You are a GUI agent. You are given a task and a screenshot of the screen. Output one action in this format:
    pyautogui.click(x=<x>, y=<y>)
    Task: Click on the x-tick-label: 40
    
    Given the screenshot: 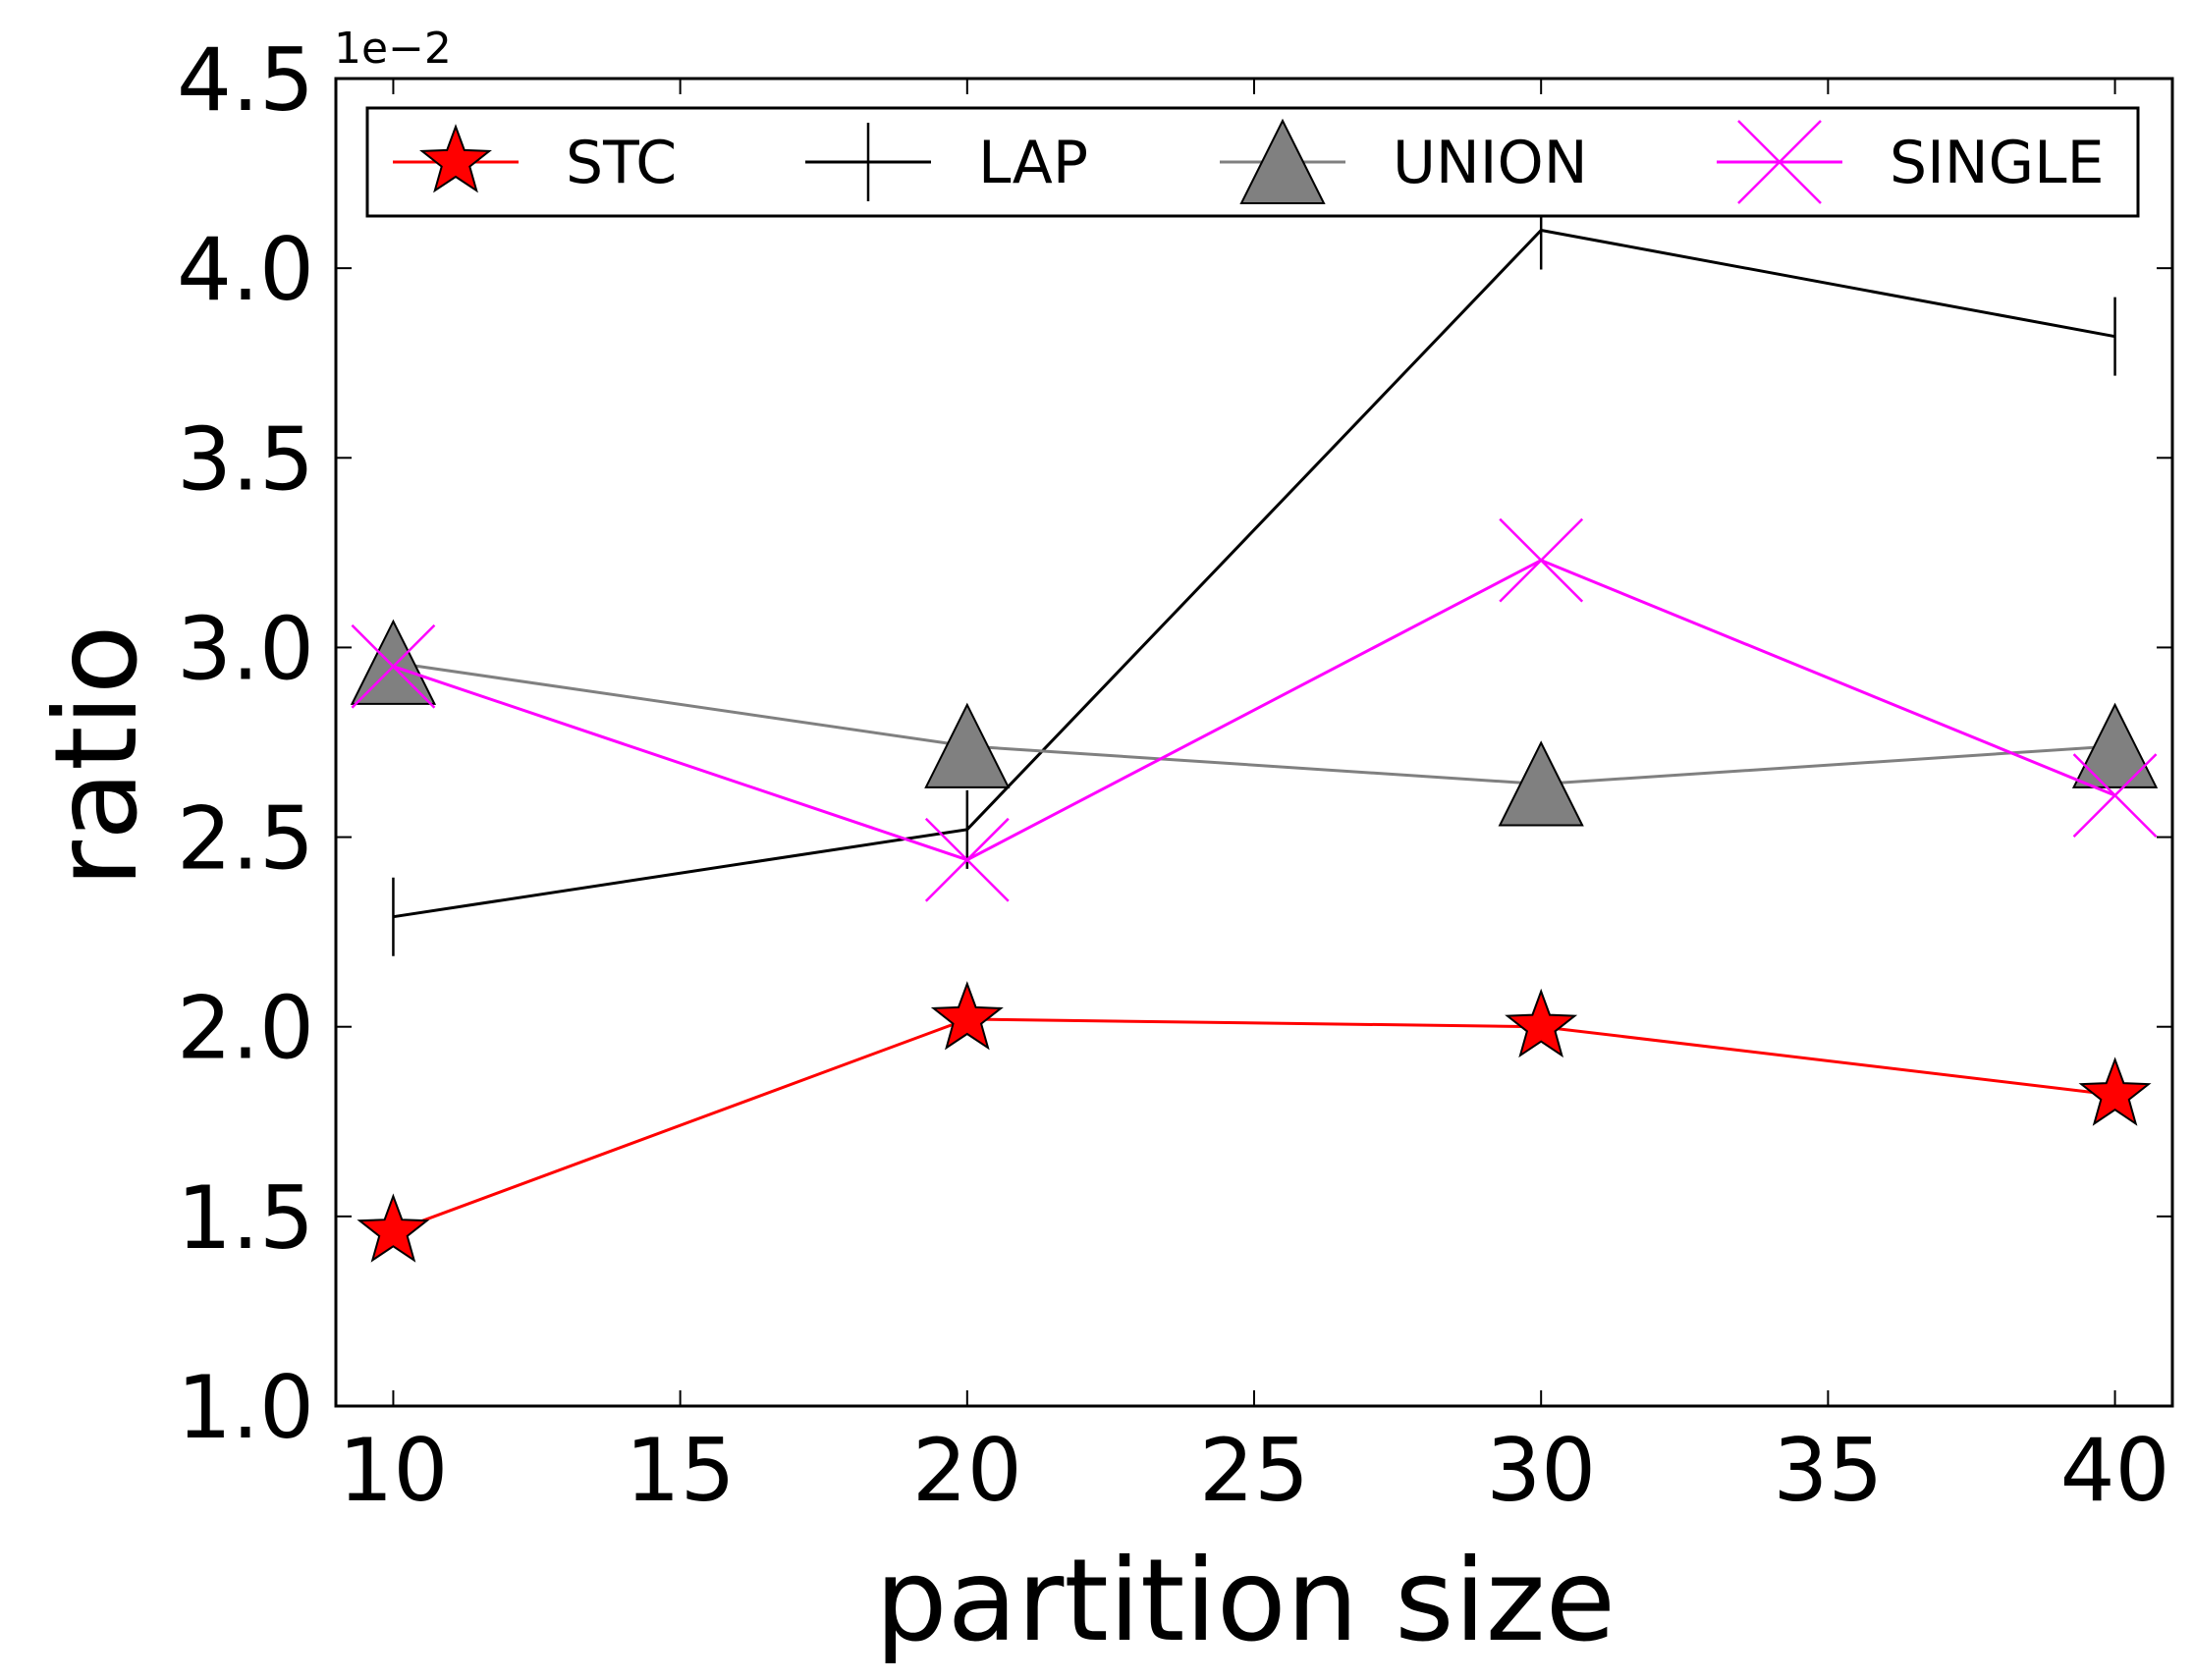 What is the action you would take?
    pyautogui.click(x=2115, y=1470)
    